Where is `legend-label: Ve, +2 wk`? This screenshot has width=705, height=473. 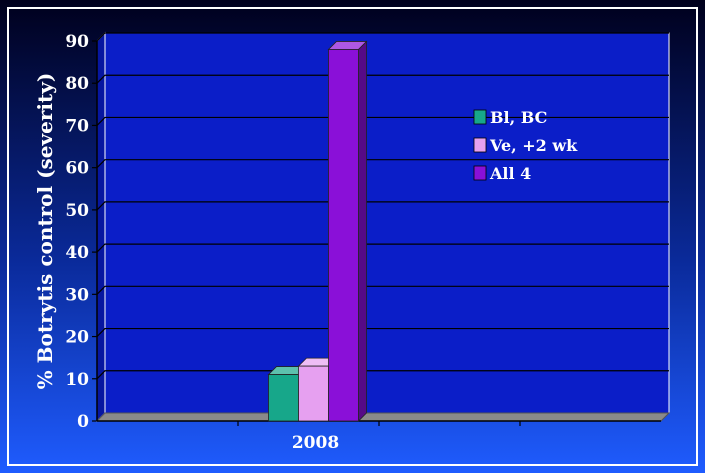 legend-label: Ve, +2 wk is located at coordinates (533, 145).